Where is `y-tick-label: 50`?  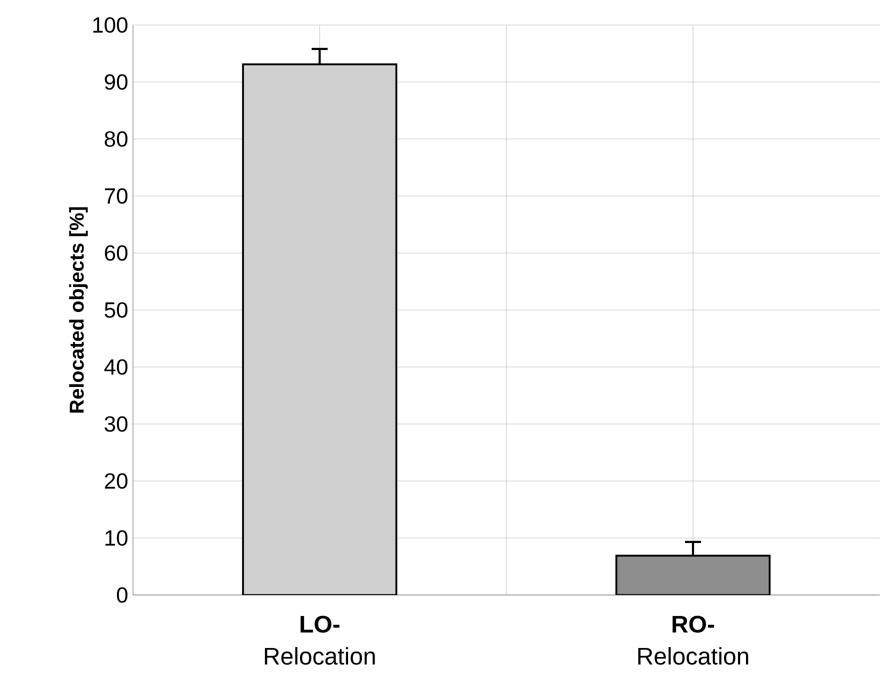
y-tick-label: 50 is located at coordinates (116, 310).